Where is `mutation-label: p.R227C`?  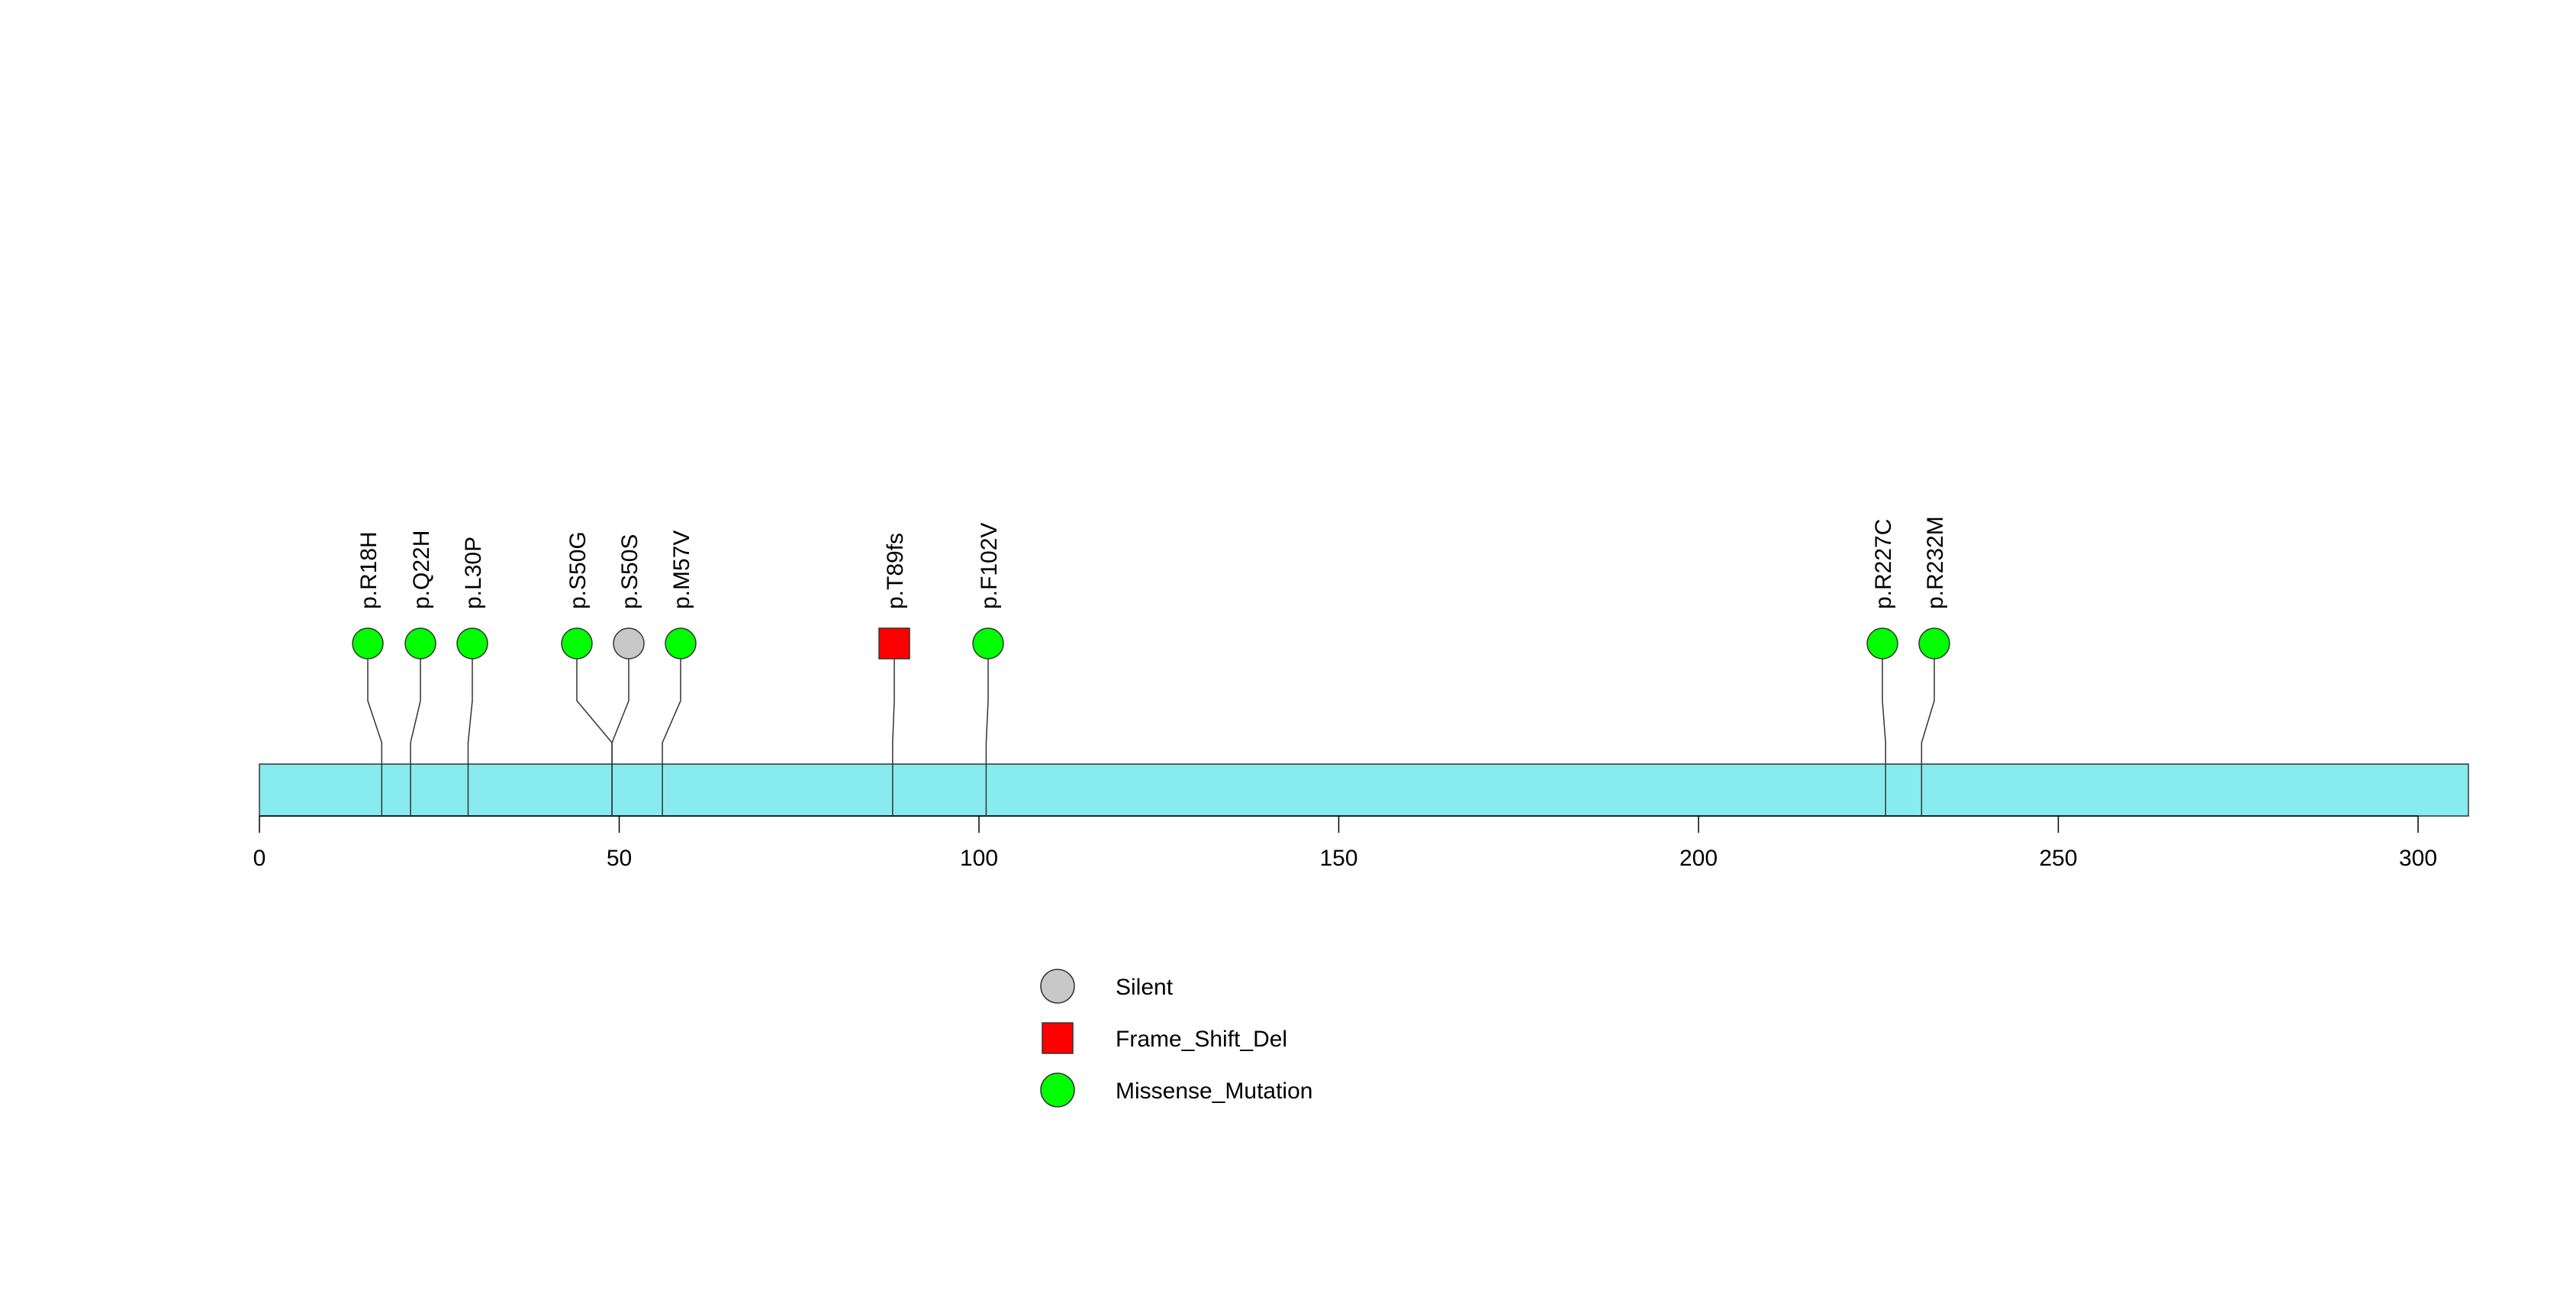
mutation-label: p.R227C is located at coordinates (1883, 564).